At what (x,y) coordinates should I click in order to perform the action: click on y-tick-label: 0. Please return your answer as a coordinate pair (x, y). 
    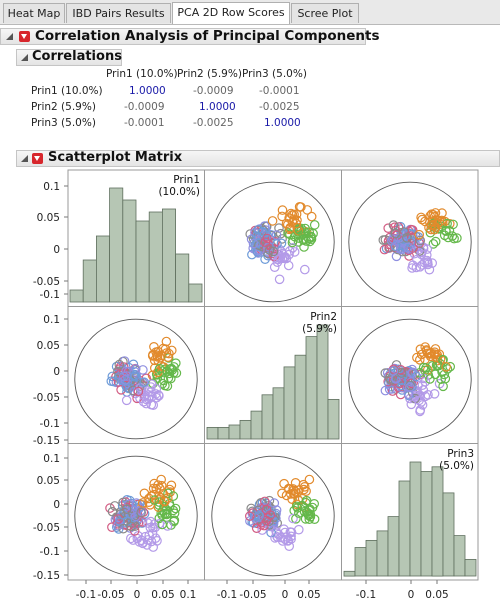
    Looking at the image, I should click on (56, 372).